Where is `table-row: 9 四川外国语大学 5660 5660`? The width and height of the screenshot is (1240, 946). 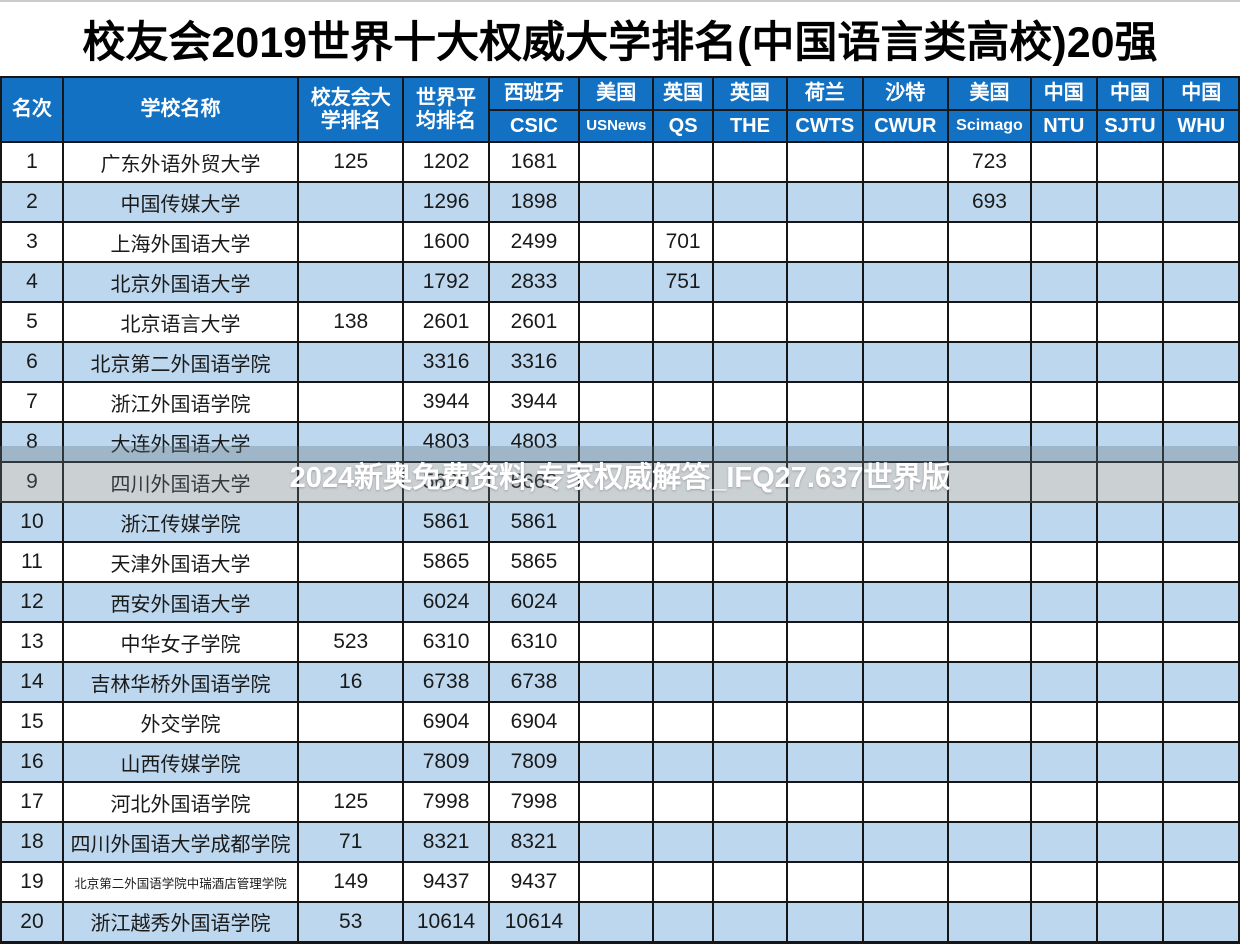 table-row: 9 四川外国语大学 5660 5660 is located at coordinates (620, 482).